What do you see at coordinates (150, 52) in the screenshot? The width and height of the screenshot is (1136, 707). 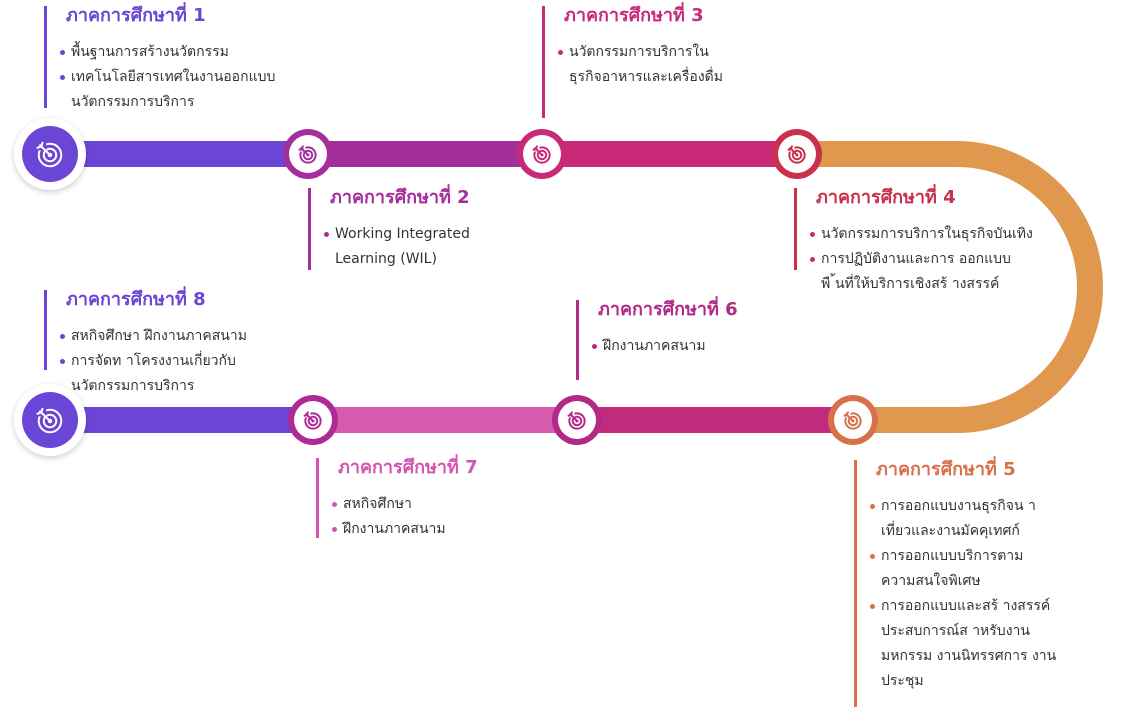 I see `item-line: พื้นฐานการสร้างนวัตกรรม` at bounding box center [150, 52].